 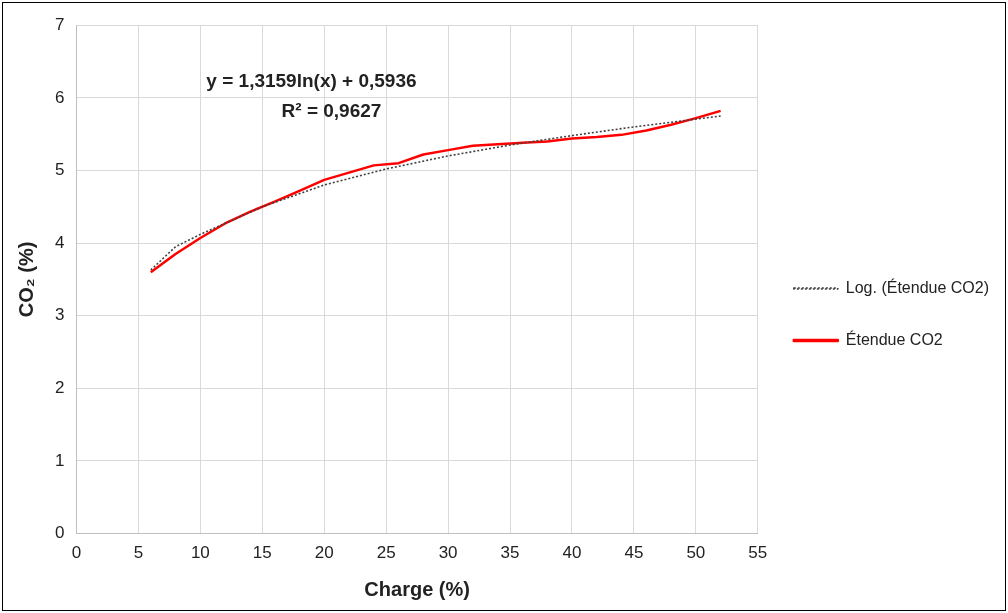 I want to click on annotation: R² = 0,9627, so click(x=331, y=111).